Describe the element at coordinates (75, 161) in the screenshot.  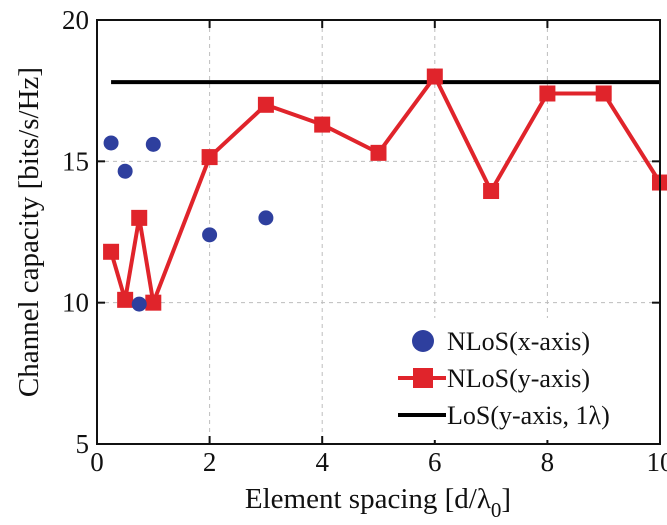
I see `y-tick-label: 15` at that location.